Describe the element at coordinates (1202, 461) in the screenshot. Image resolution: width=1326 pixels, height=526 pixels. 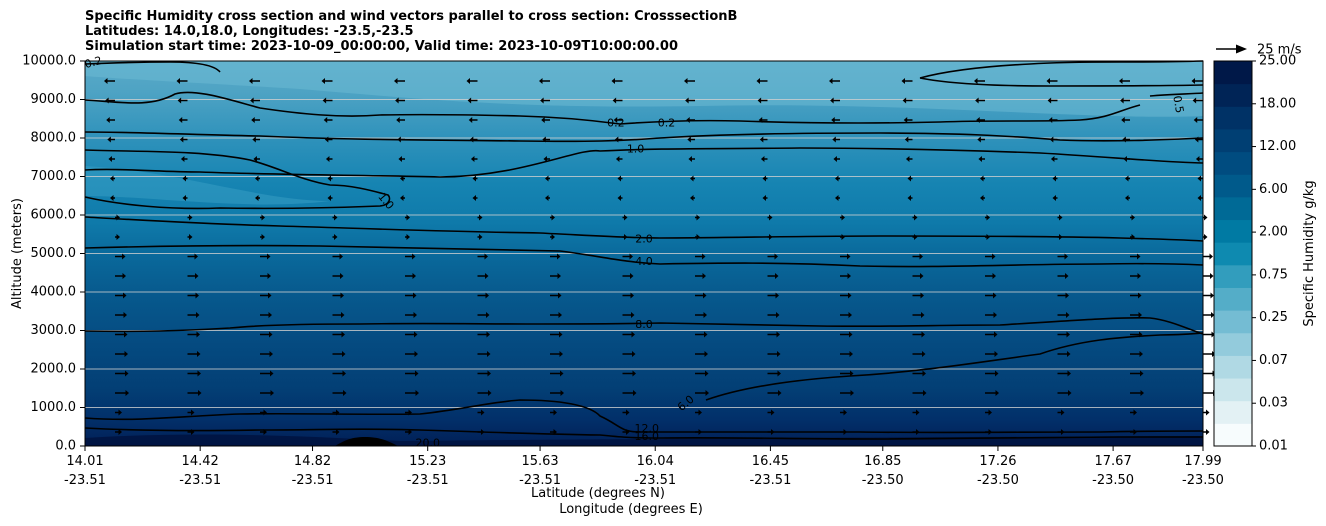
I see `x-tick-label-lat: 17.99` at that location.